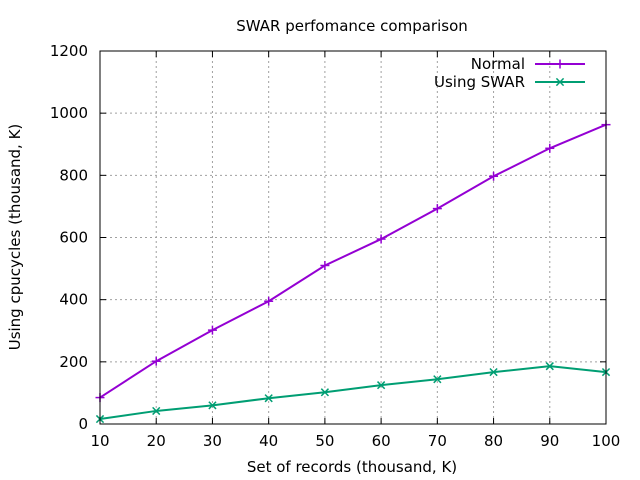 This screenshot has height=480, width=640. What do you see at coordinates (498, 64) in the screenshot?
I see `legend-label: Normal` at bounding box center [498, 64].